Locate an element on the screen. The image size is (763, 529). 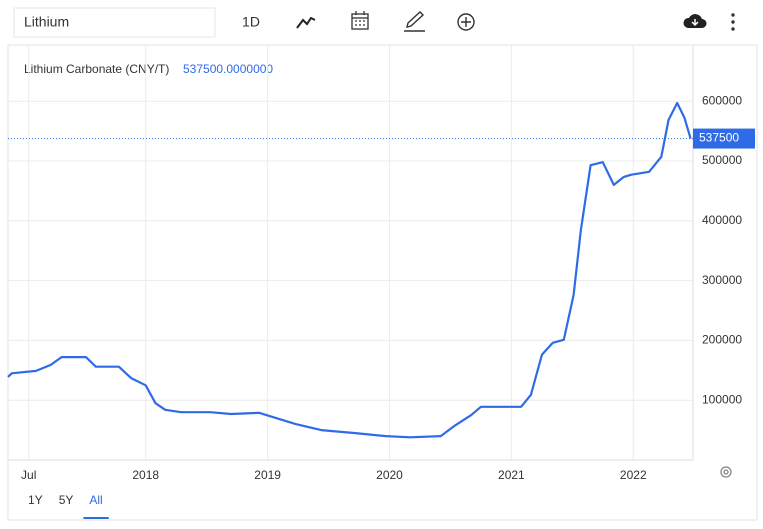
add-icon is located at coordinates (466, 22).